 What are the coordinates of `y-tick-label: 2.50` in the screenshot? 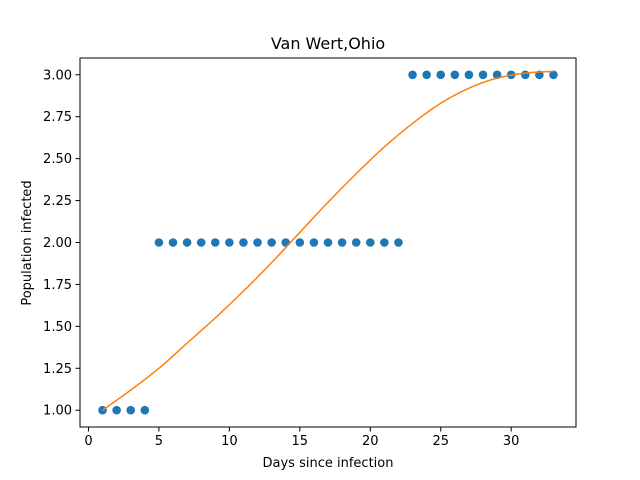 It's located at (57, 159).